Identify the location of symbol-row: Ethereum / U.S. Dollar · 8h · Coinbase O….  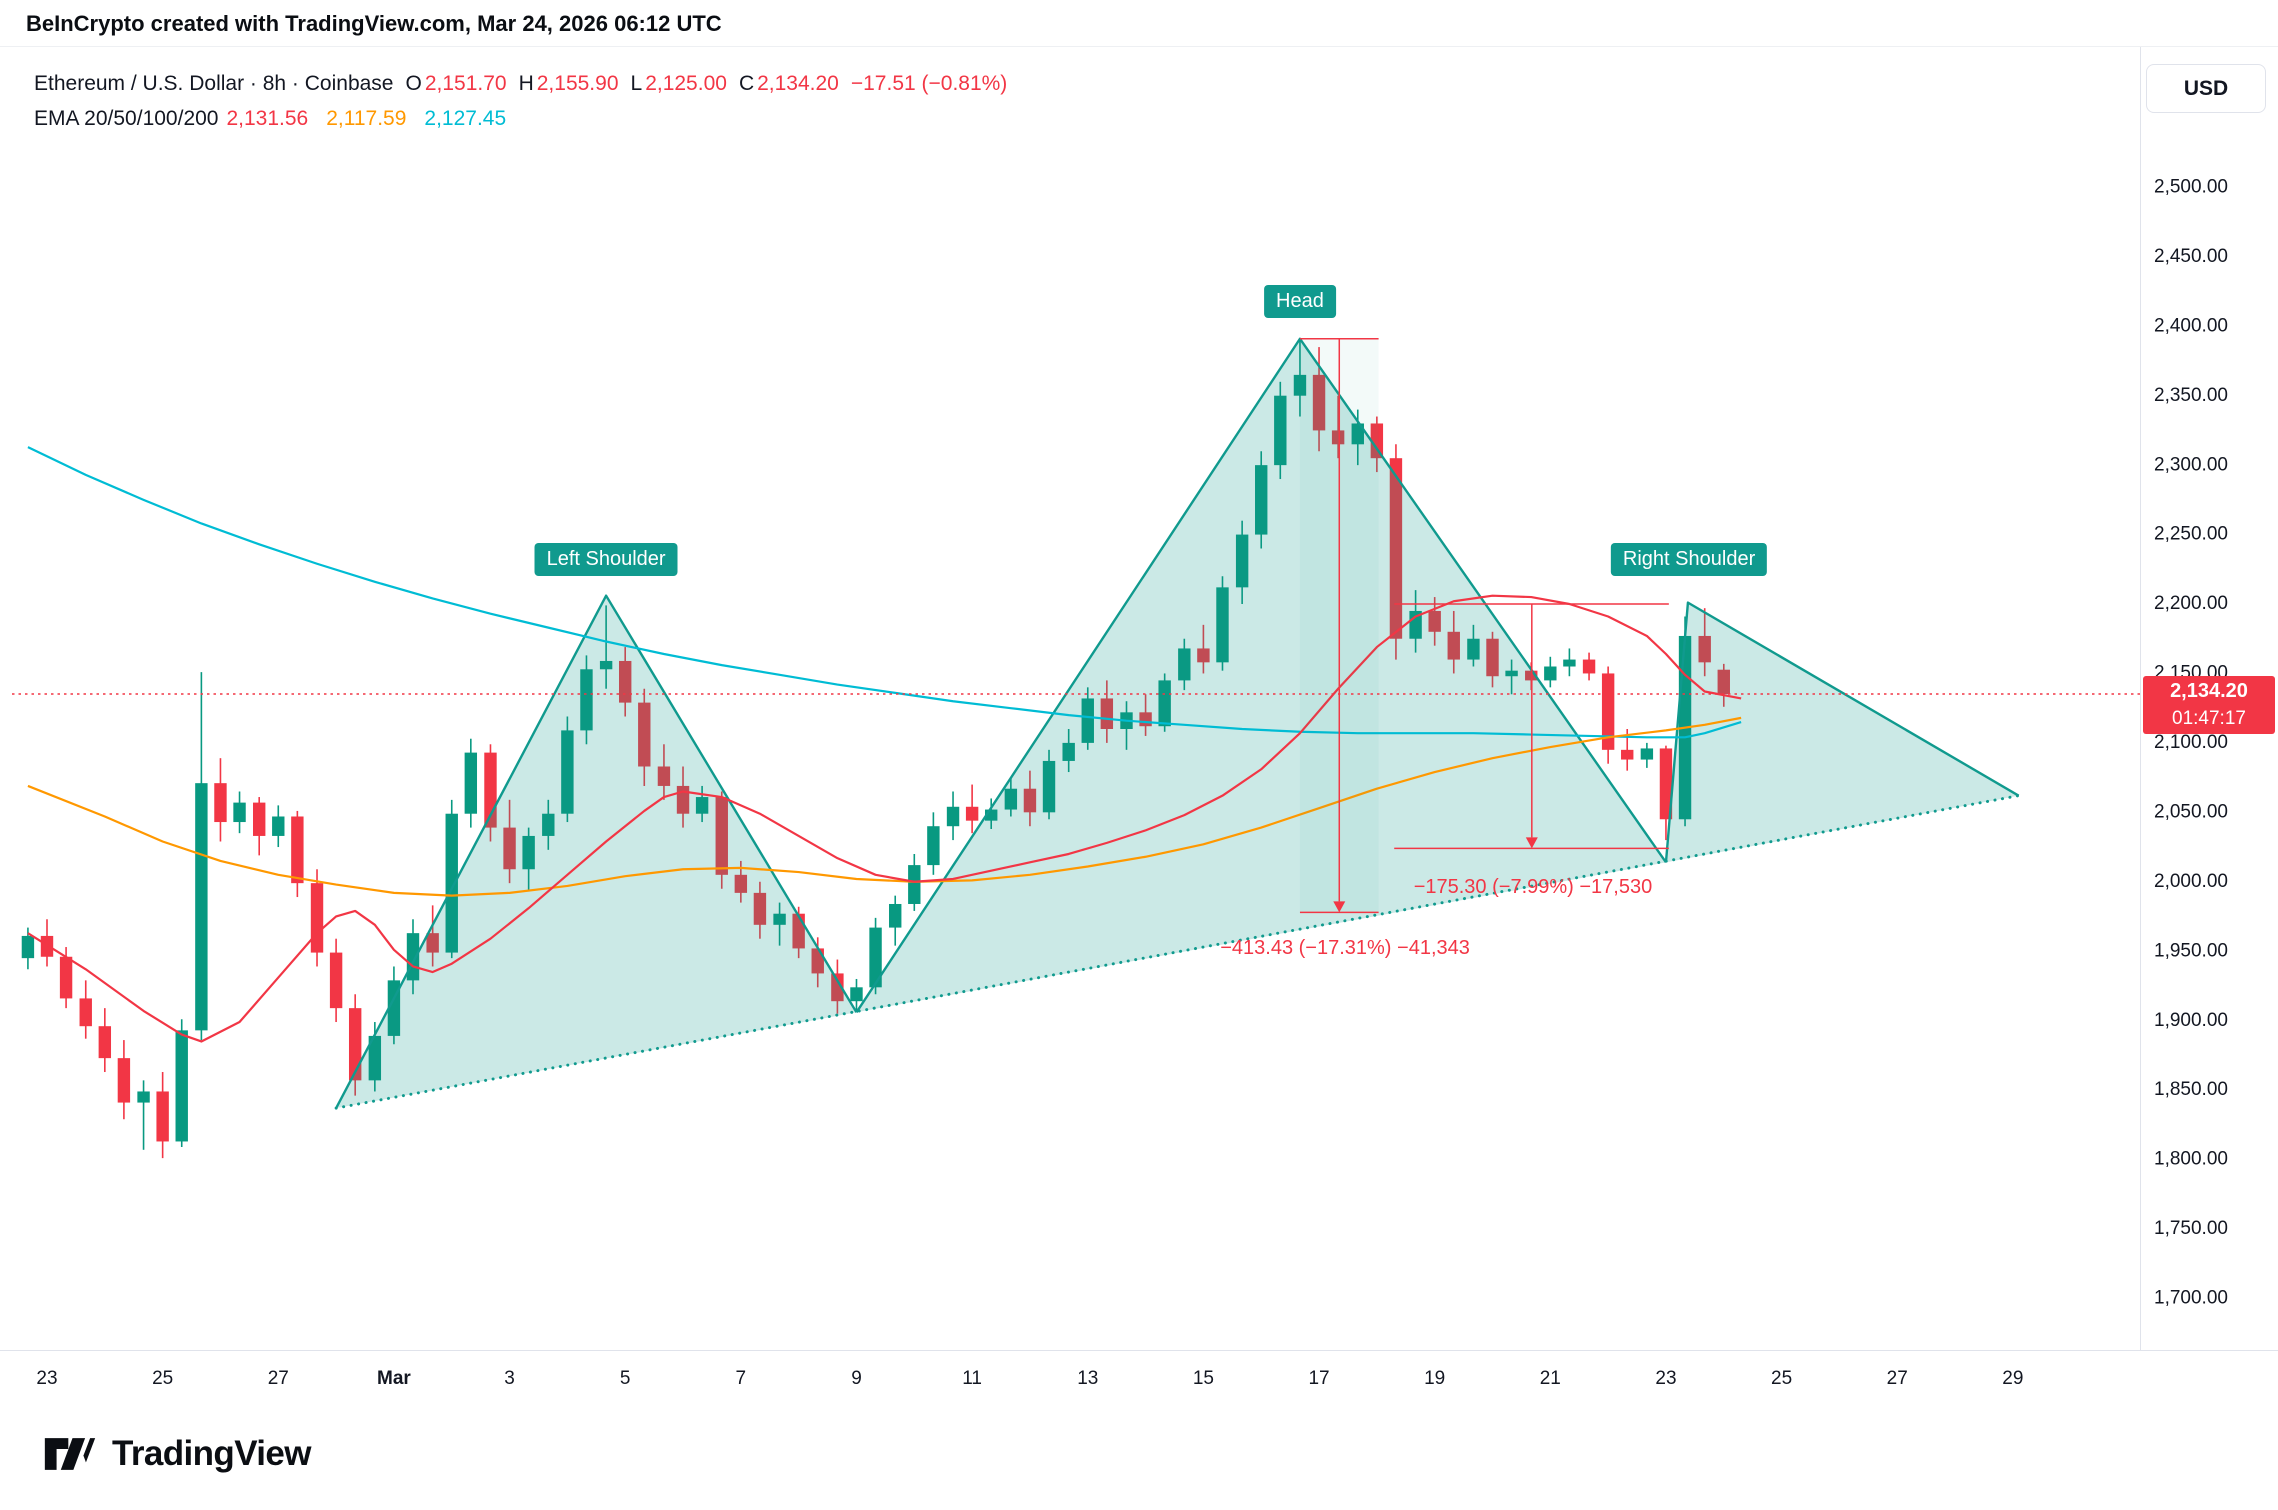
(520, 83).